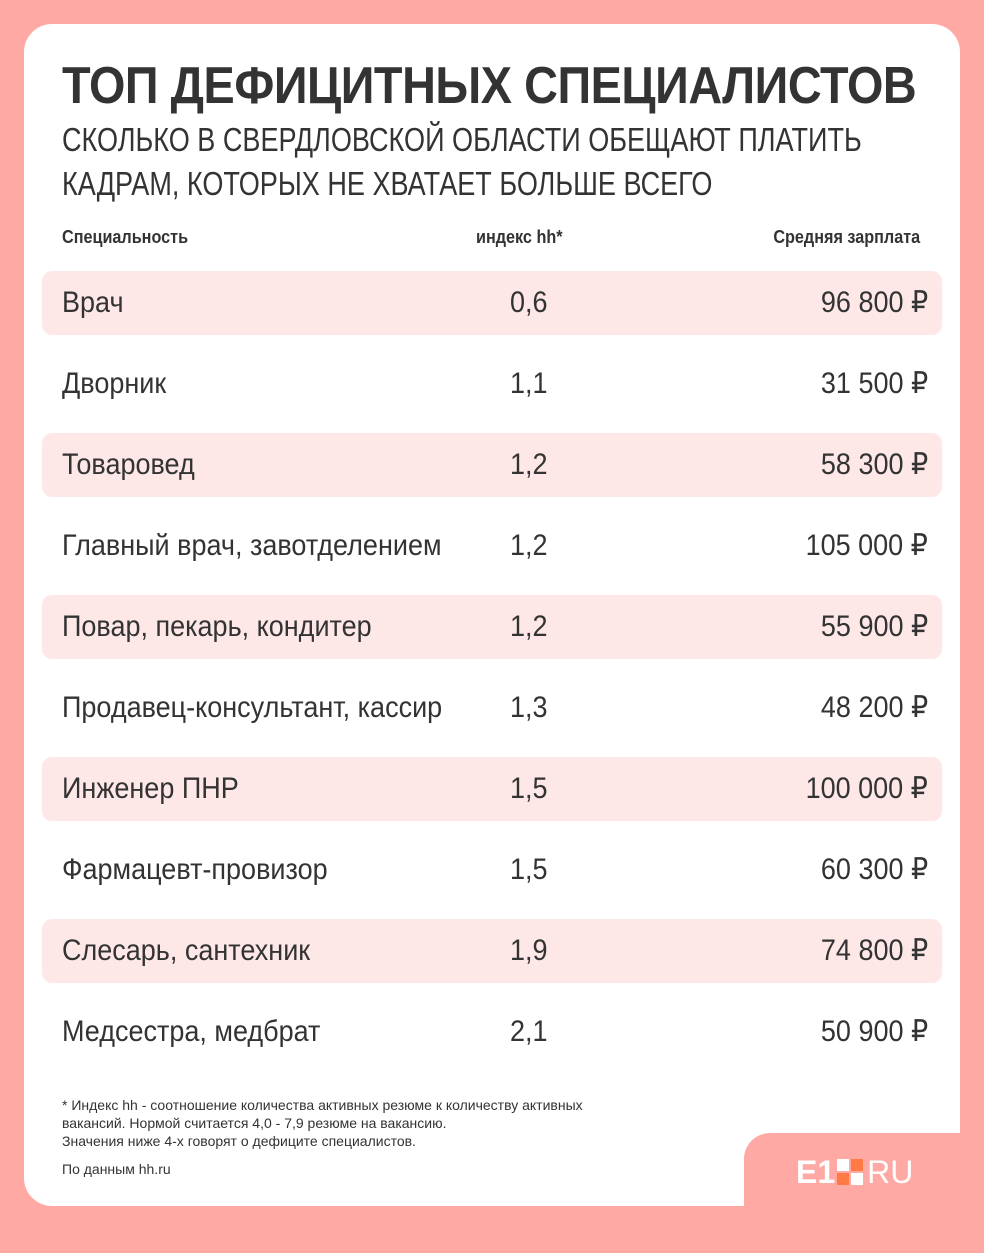 This screenshot has width=984, height=1253. What do you see at coordinates (492, 384) in the screenshot?
I see `table-row: Дворник 1,1 31 500 ₽` at bounding box center [492, 384].